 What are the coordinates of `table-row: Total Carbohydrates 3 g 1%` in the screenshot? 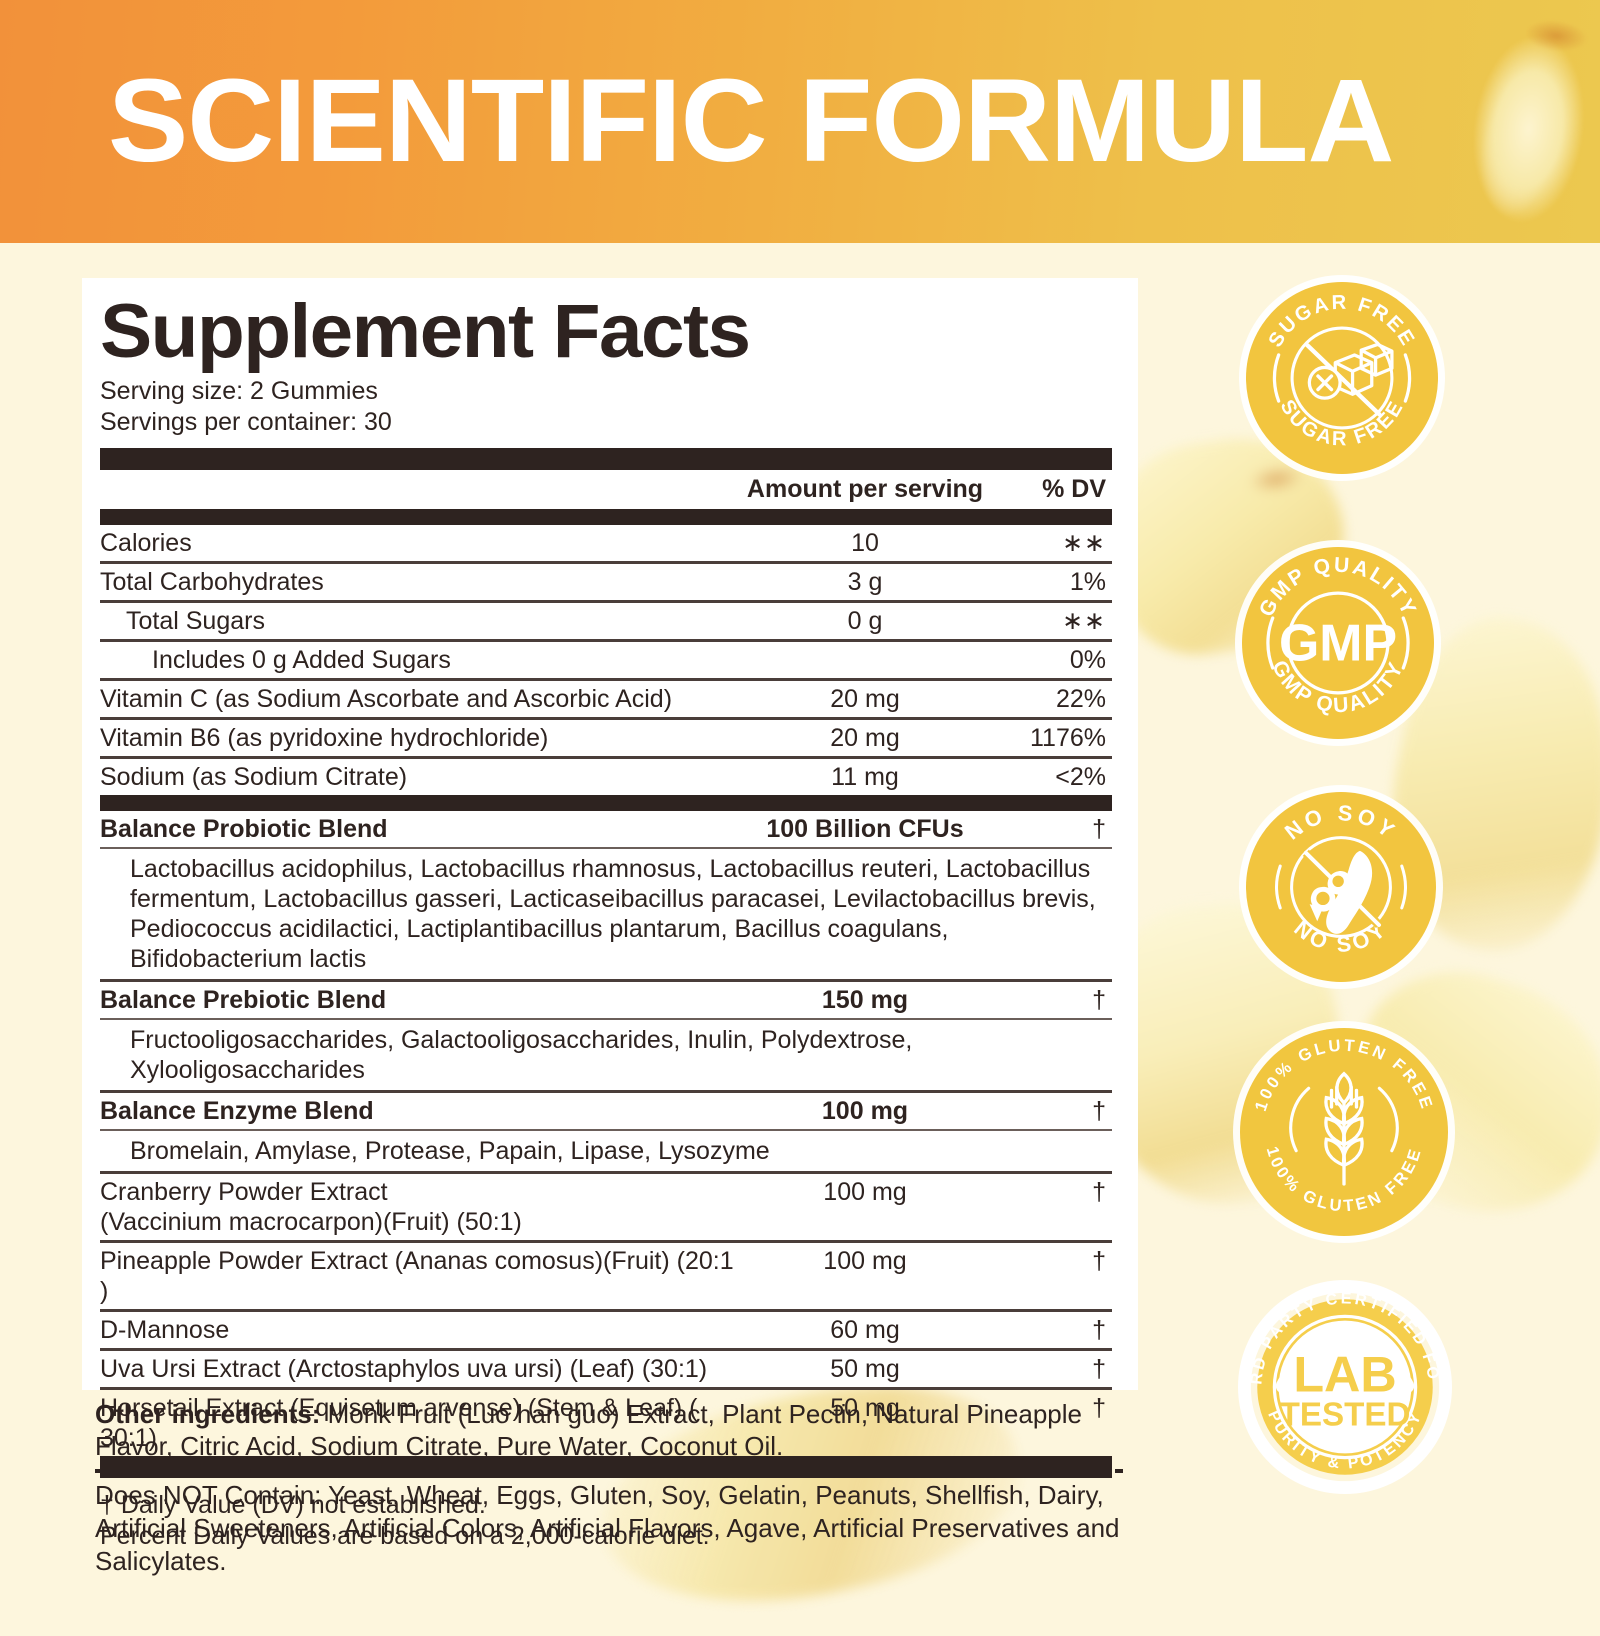 It's located at (606, 581).